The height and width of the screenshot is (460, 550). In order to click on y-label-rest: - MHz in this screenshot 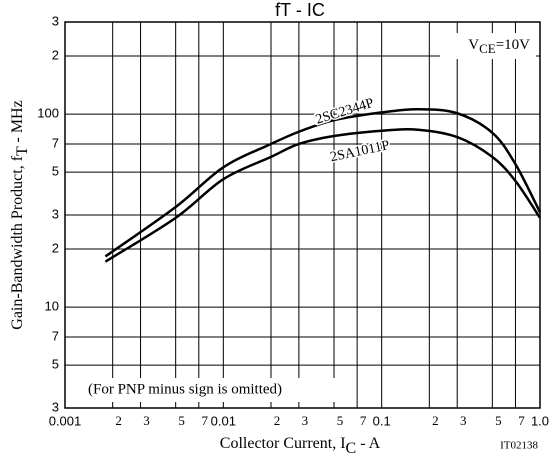, I will do `click(17, 123)`.